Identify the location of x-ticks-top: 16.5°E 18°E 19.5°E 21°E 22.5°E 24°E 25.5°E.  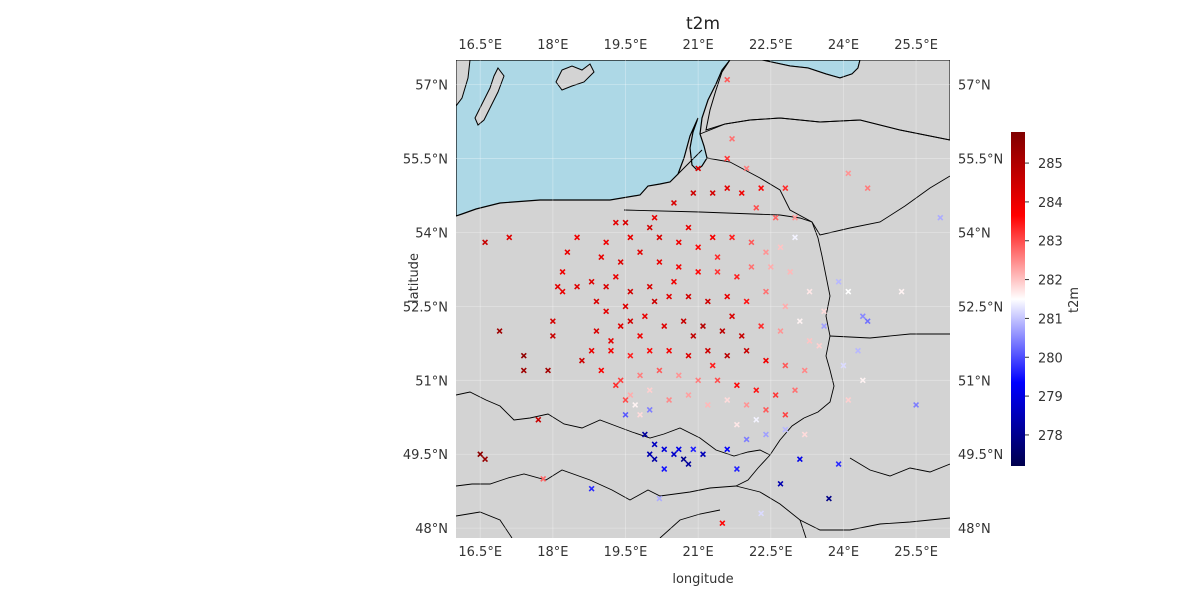
(698, 45).